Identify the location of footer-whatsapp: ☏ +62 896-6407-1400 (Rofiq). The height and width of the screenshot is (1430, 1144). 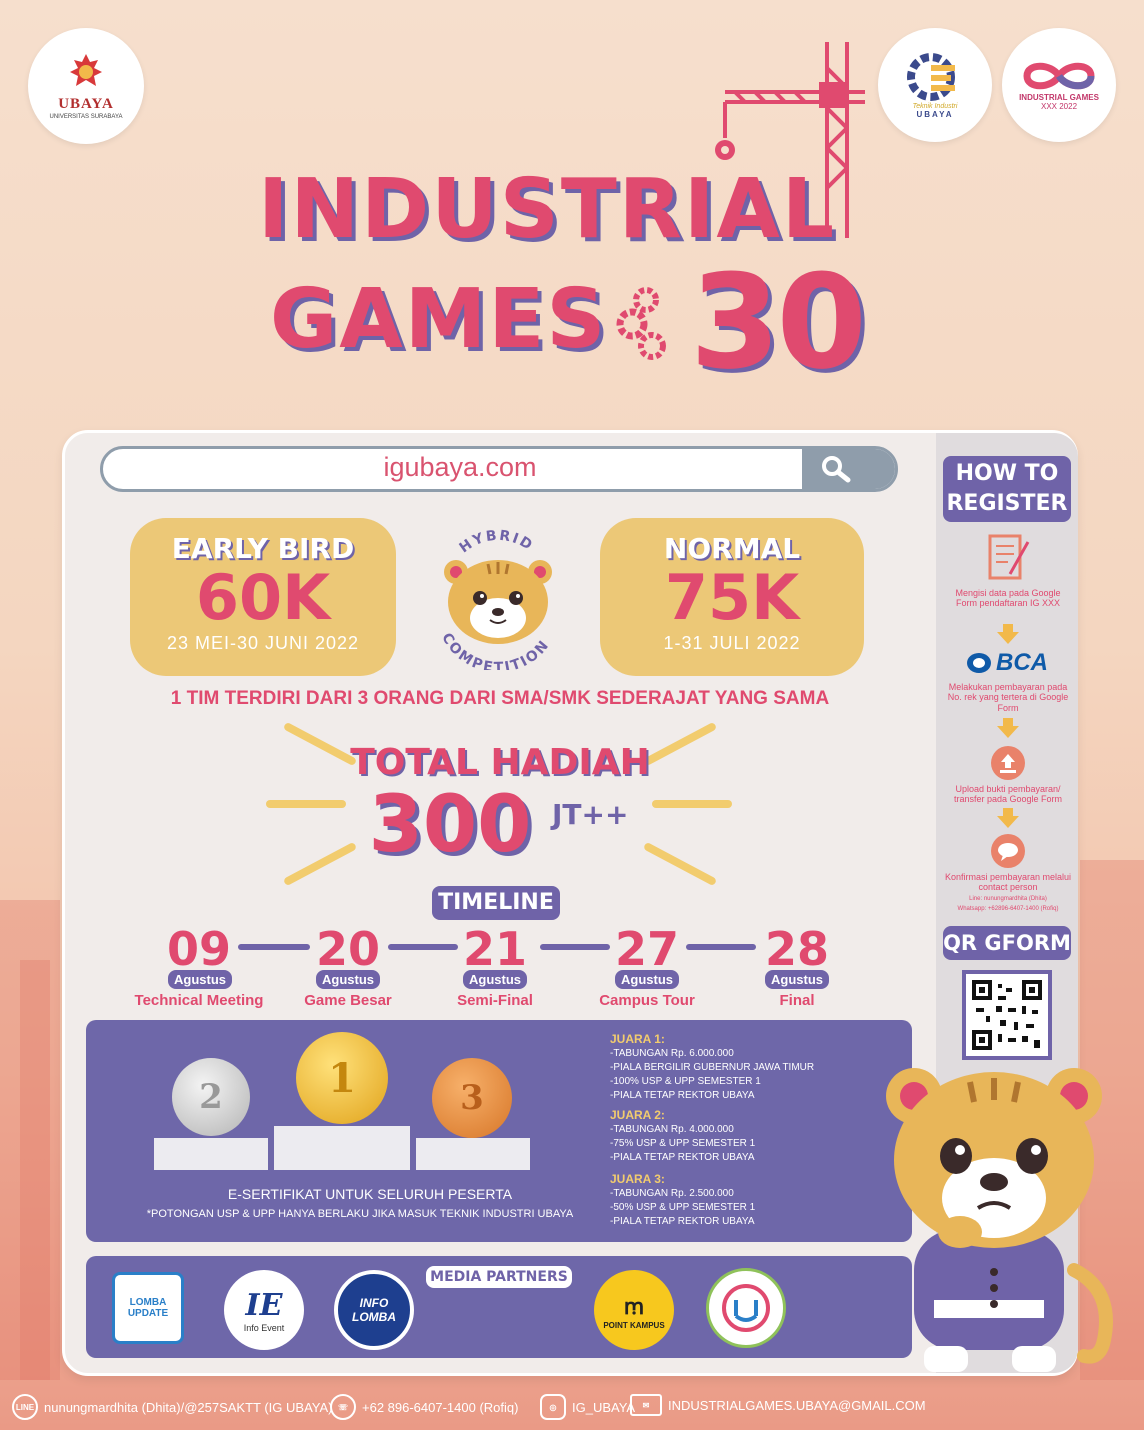
(424, 1407).